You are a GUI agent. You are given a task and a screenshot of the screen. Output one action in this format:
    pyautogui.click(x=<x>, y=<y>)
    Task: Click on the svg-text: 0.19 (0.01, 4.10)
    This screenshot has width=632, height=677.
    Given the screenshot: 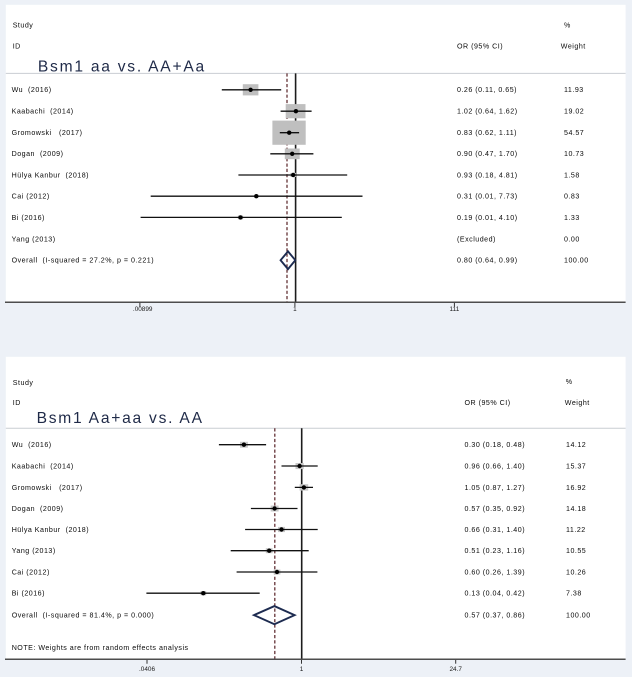 What is the action you would take?
    pyautogui.click(x=487, y=218)
    